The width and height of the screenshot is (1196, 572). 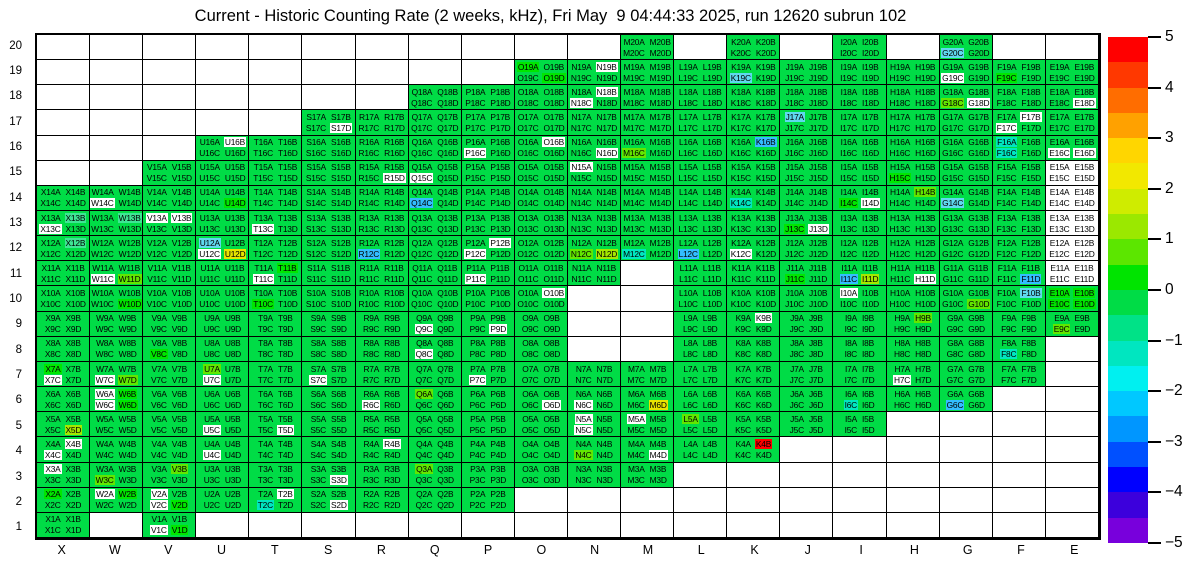 I want to click on subcell-K8C: K8C, so click(x=743, y=354).